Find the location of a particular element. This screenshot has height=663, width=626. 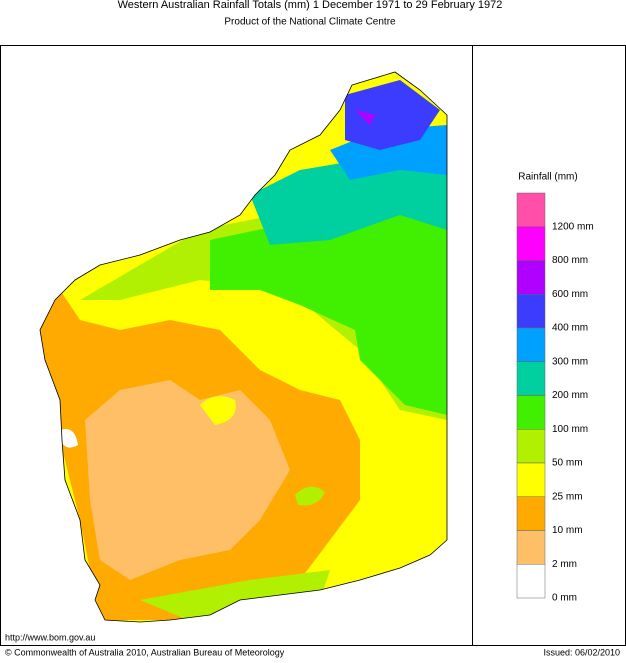

legend-label: 50 mm is located at coordinates (567, 463).